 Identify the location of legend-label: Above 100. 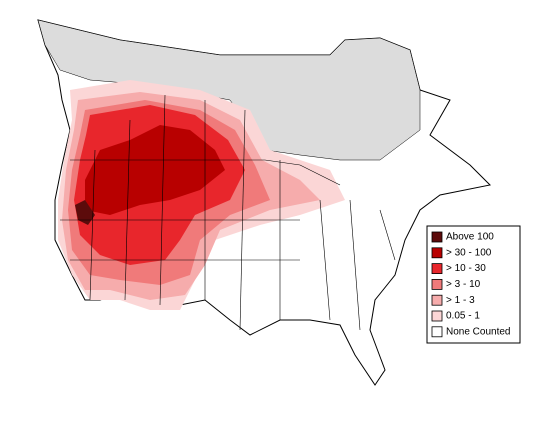
(470, 237).